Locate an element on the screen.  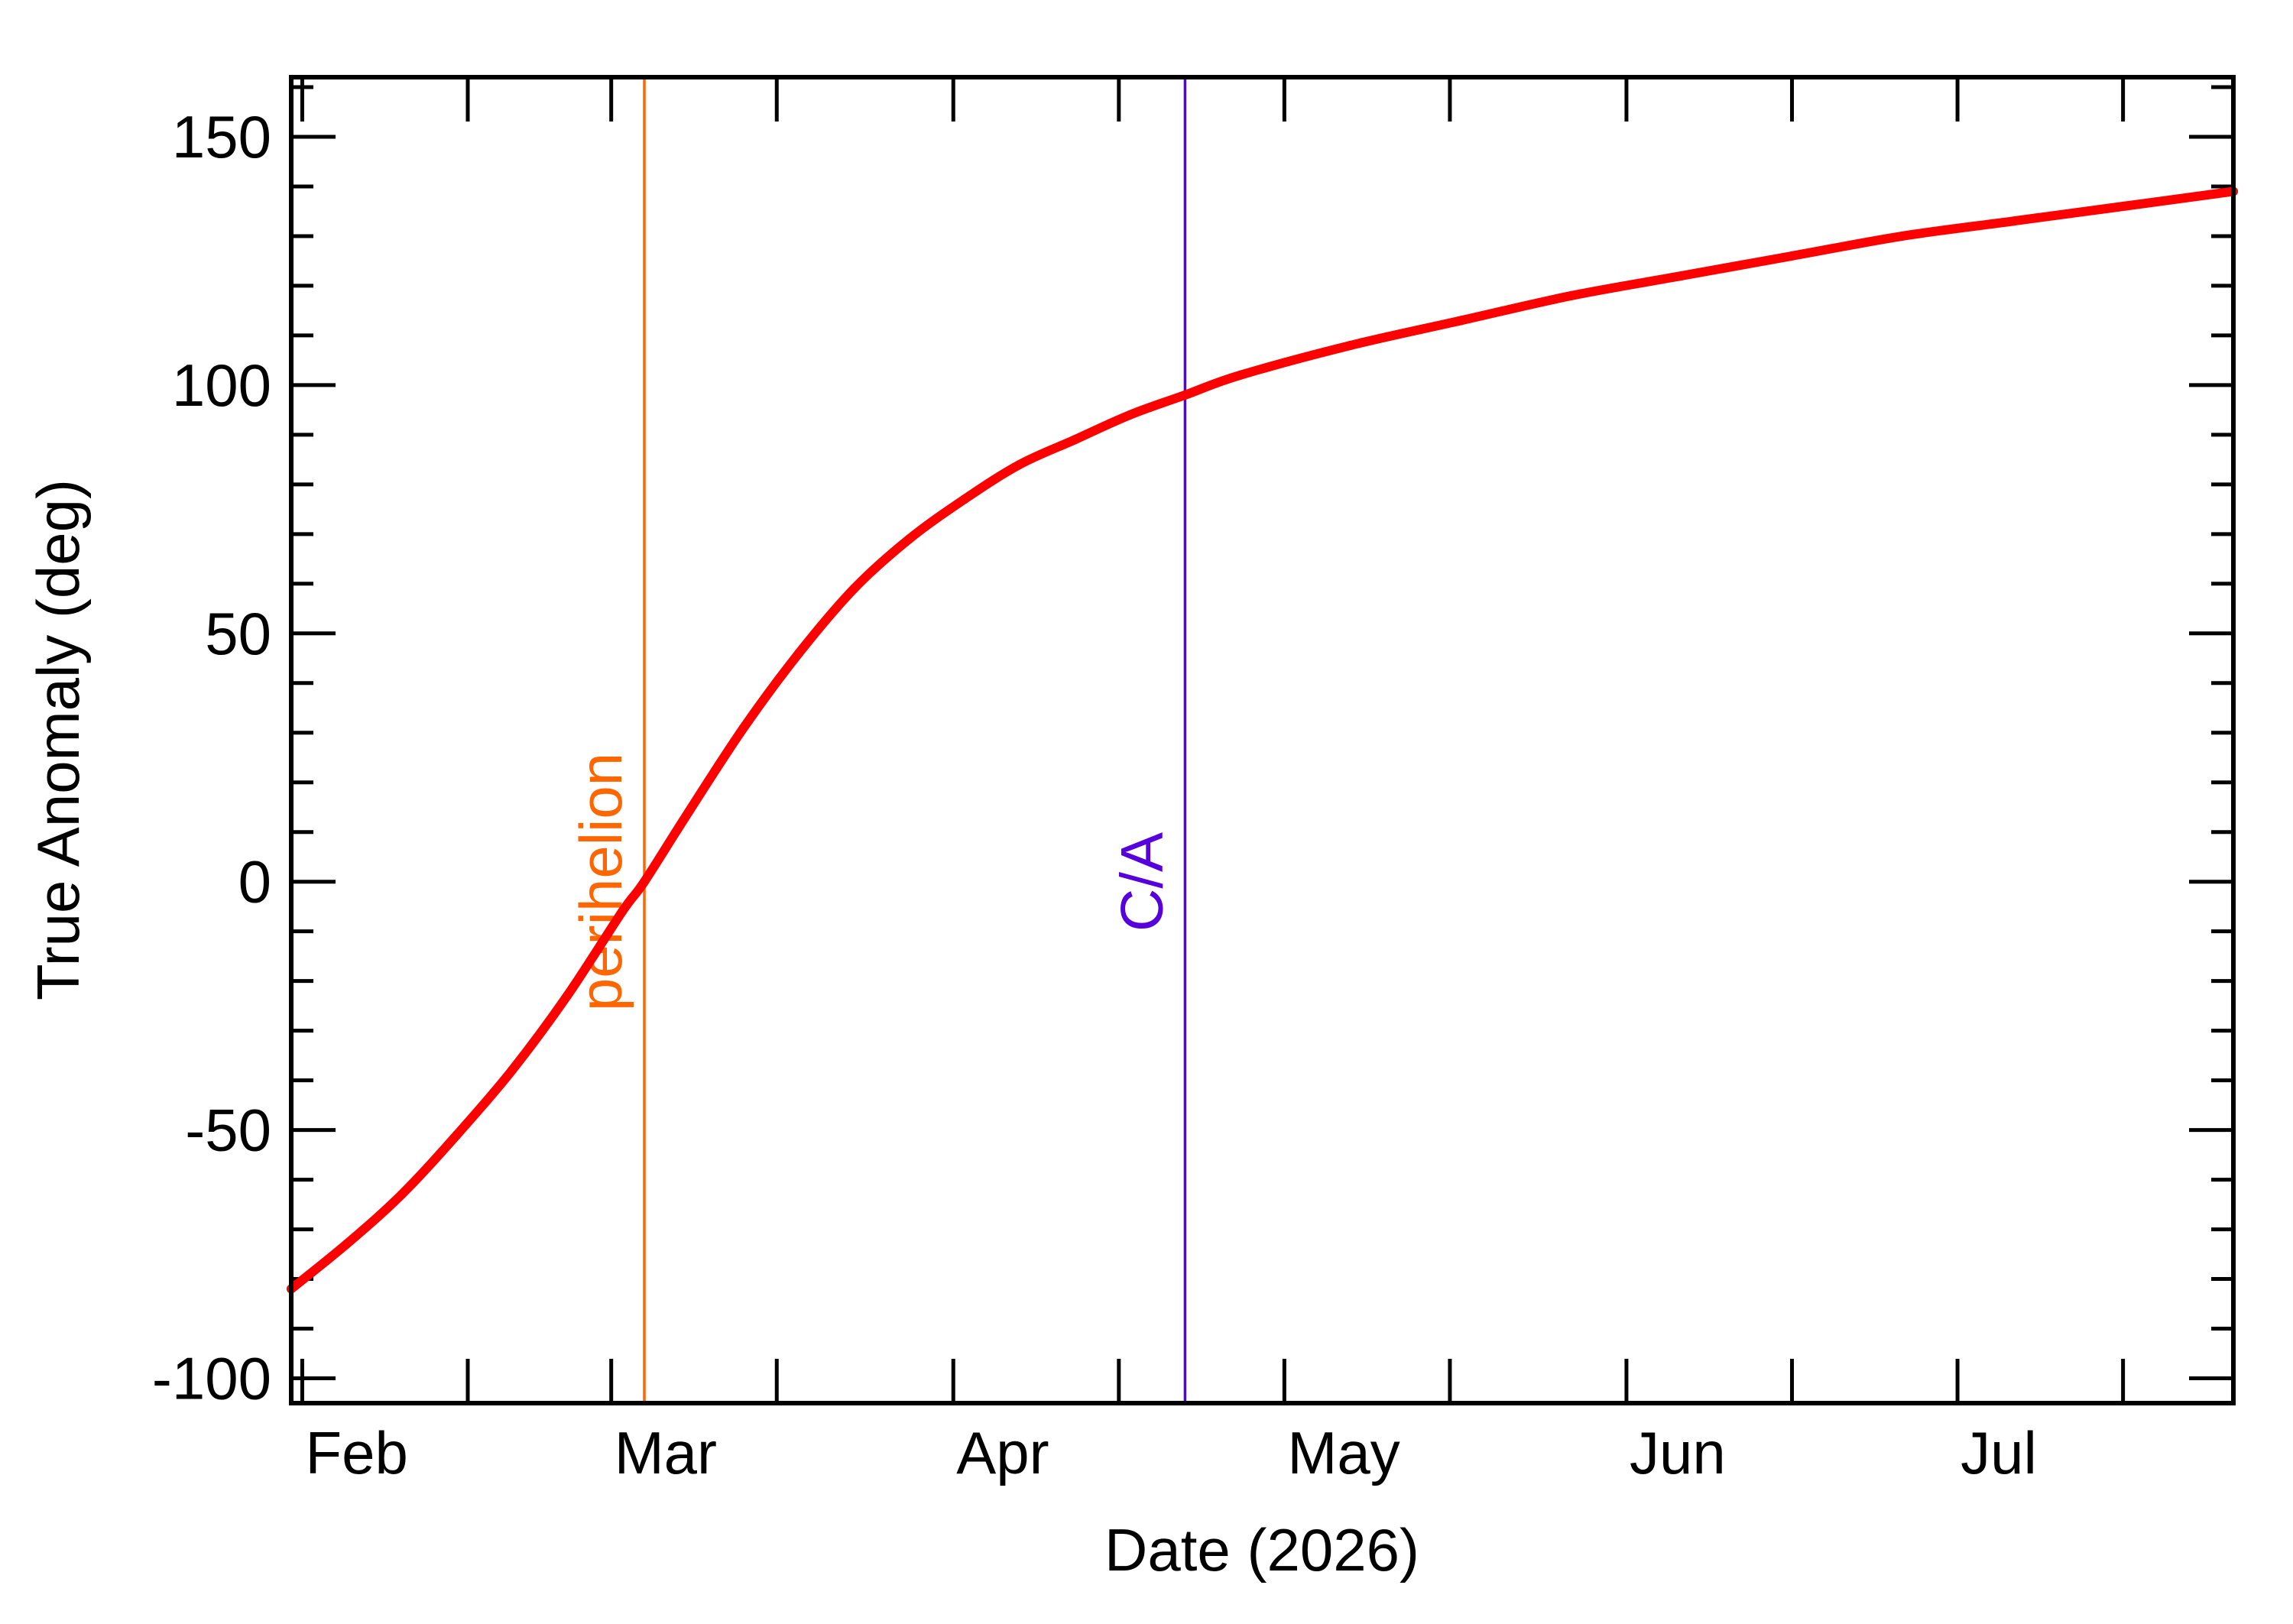
x-tick-label: Jul is located at coordinates (1999, 1452).